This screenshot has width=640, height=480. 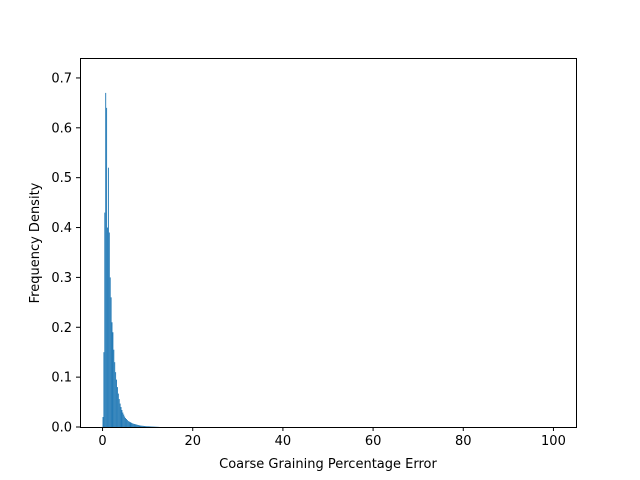 I want to click on y-axis-label: Frequency Density, so click(x=35, y=242).